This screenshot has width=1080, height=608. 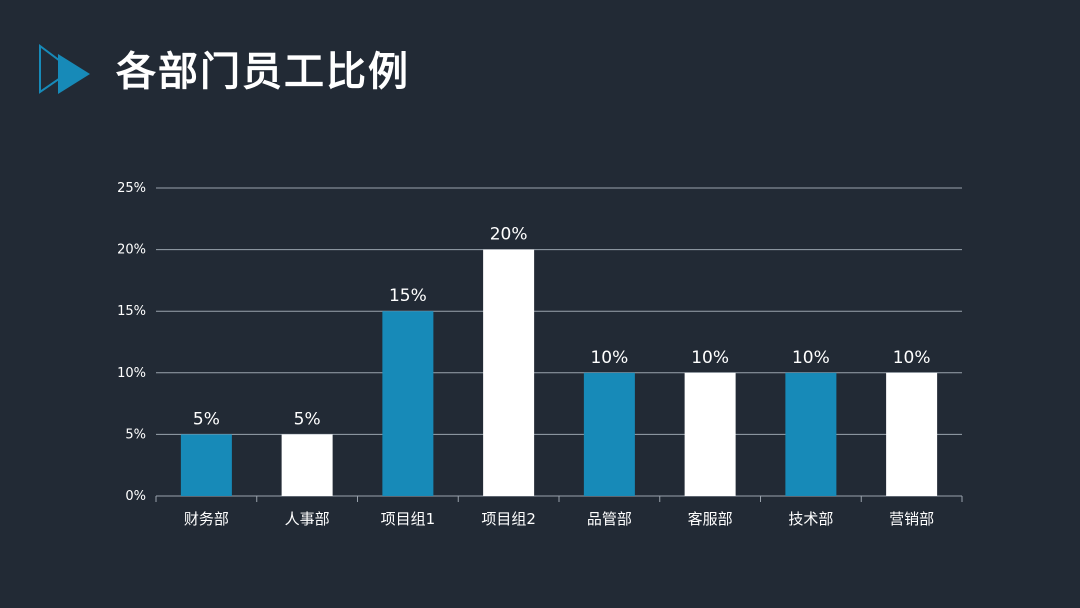 What do you see at coordinates (131, 188) in the screenshot?
I see `y-tick-label: 25%` at bounding box center [131, 188].